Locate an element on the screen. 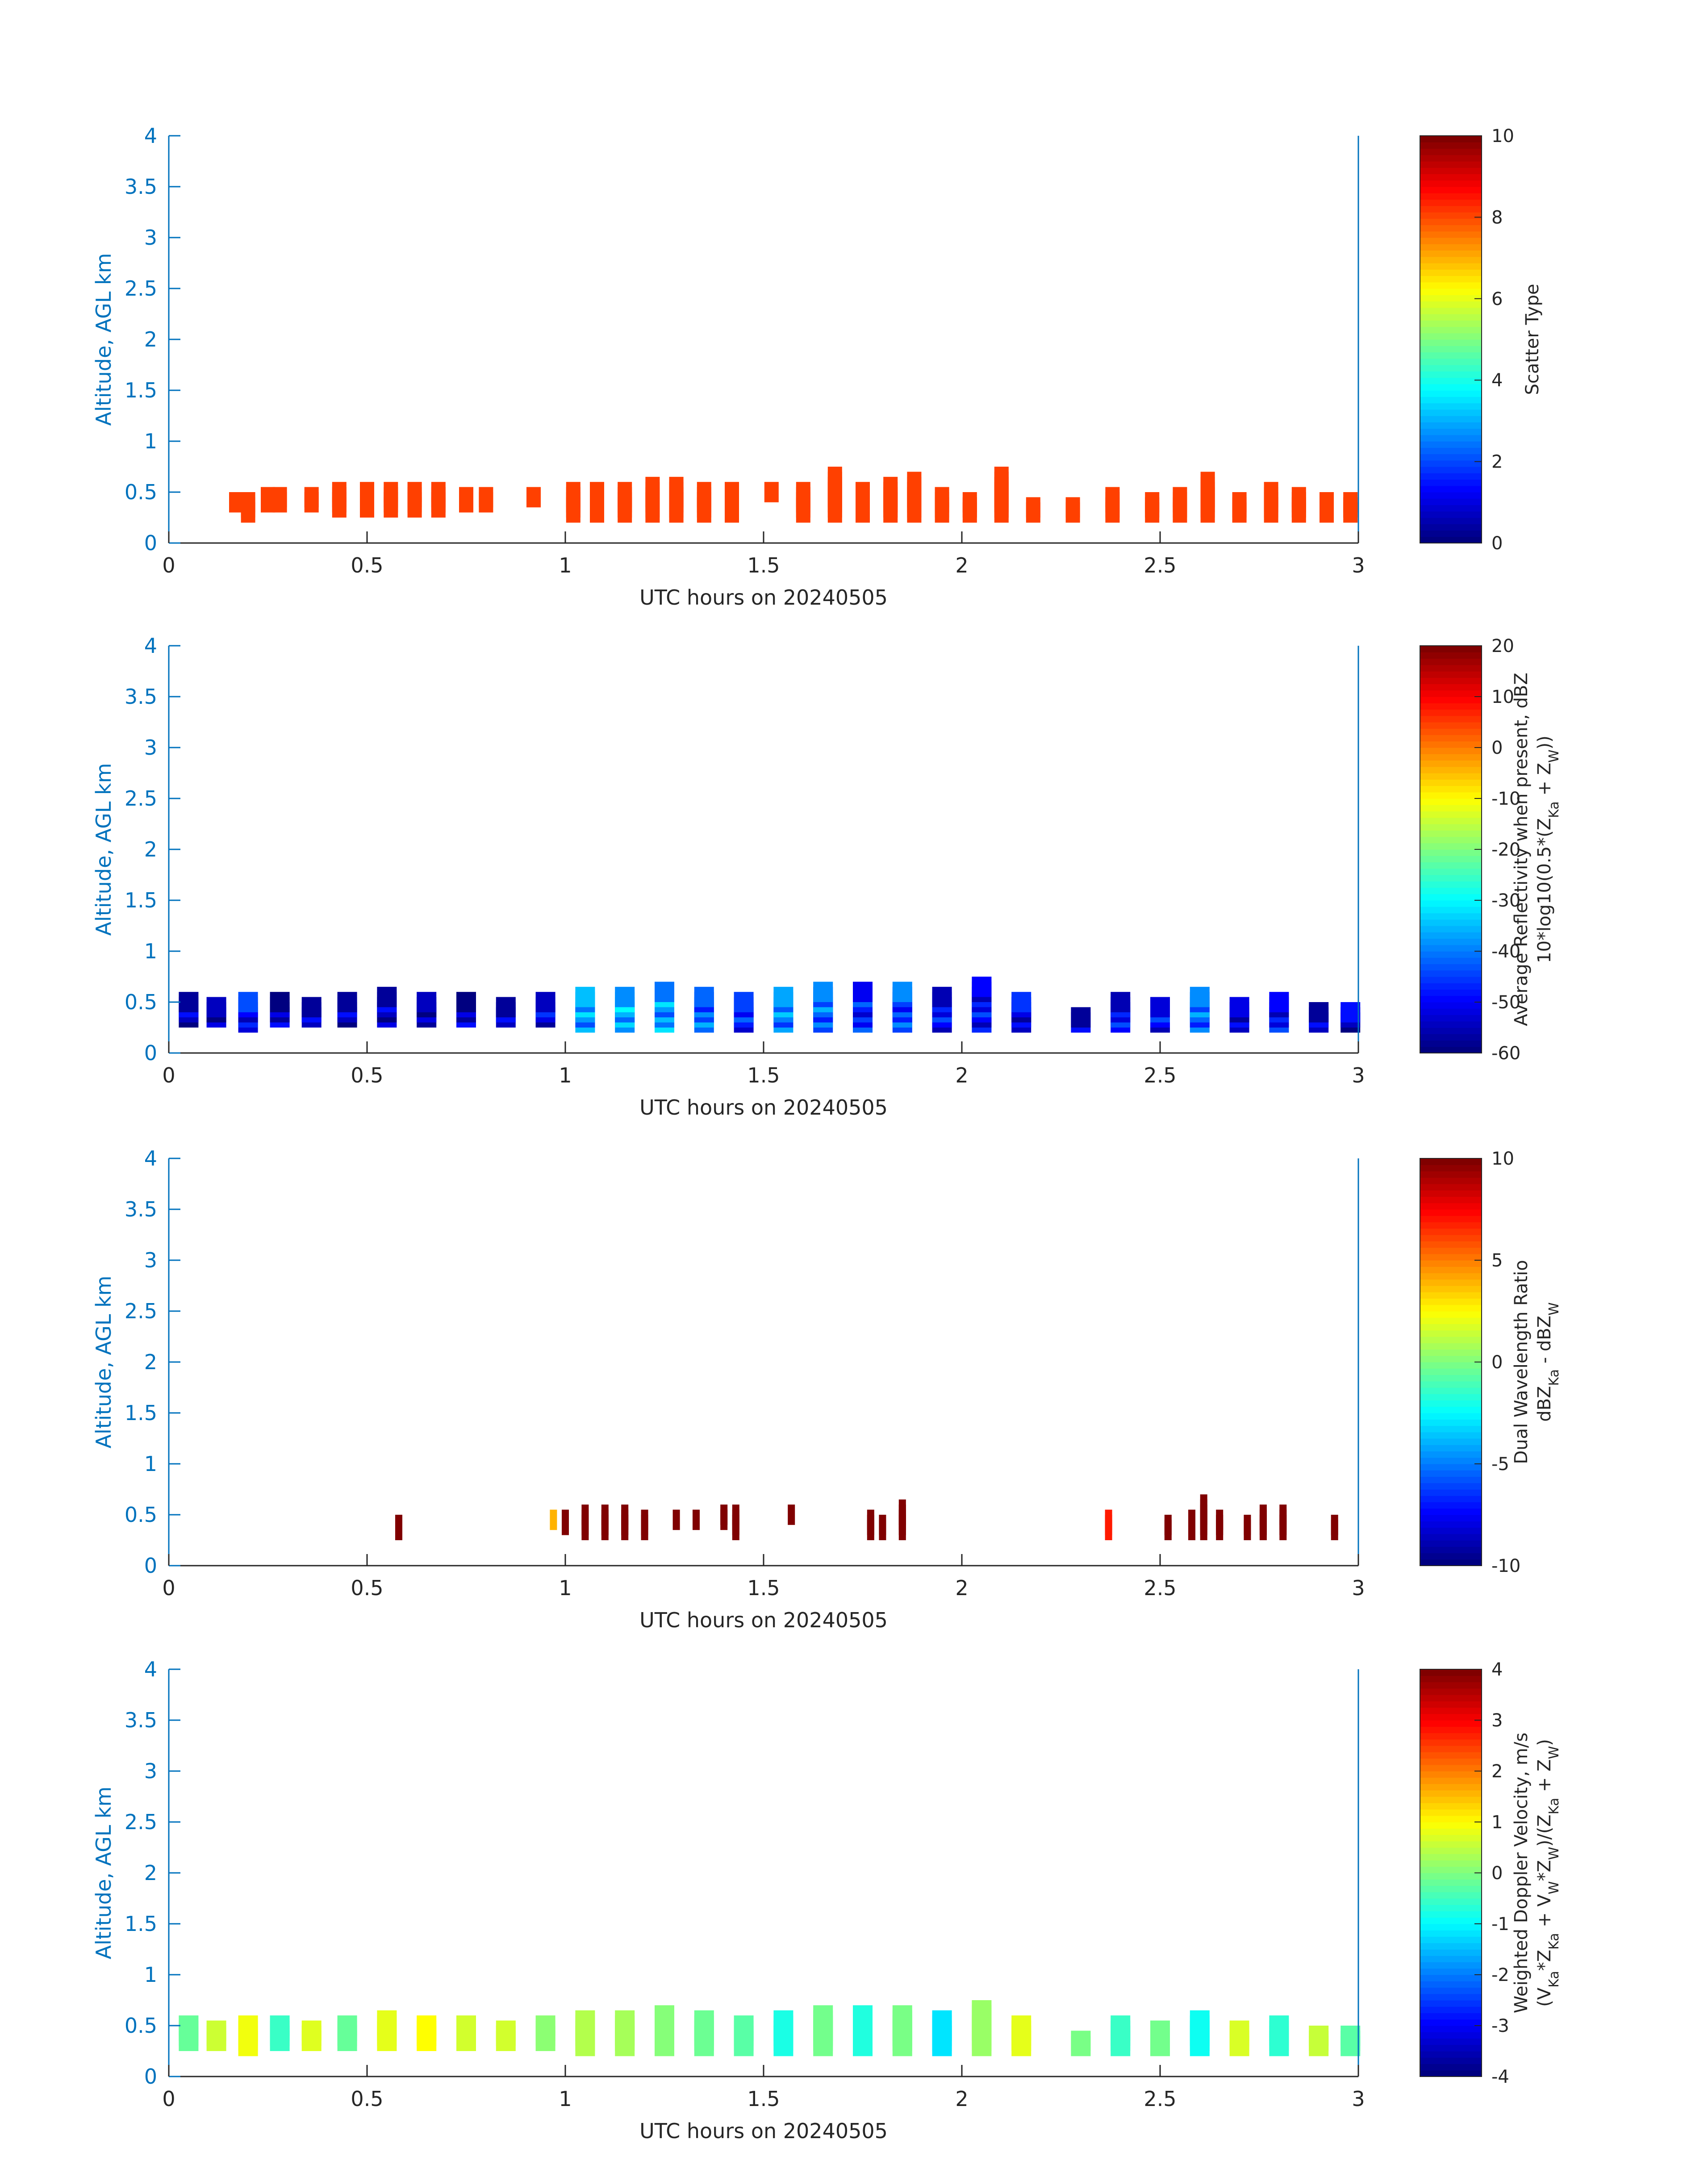 The height and width of the screenshot is (2177, 1708). y-tick-label: 1 is located at coordinates (150, 1975).